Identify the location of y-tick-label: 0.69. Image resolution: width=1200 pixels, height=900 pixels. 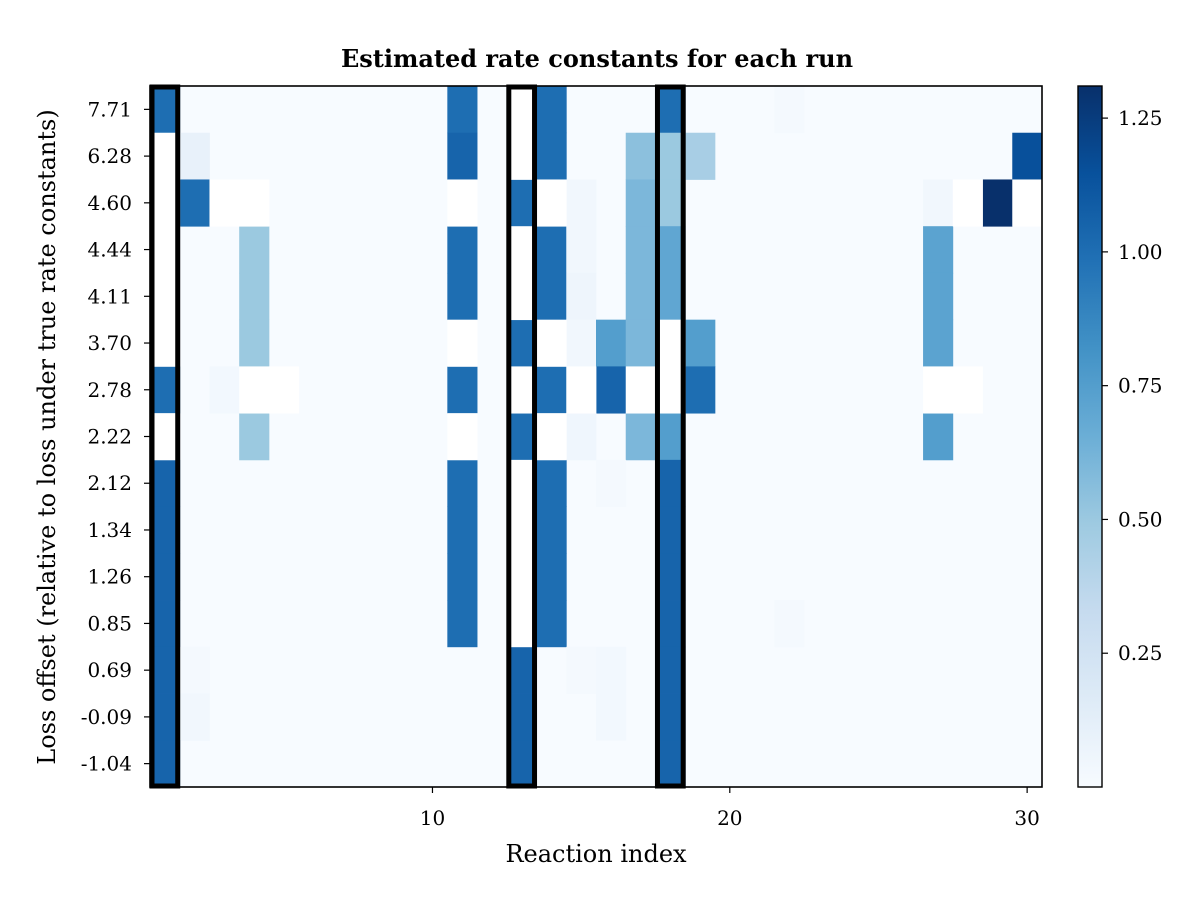
(109, 670).